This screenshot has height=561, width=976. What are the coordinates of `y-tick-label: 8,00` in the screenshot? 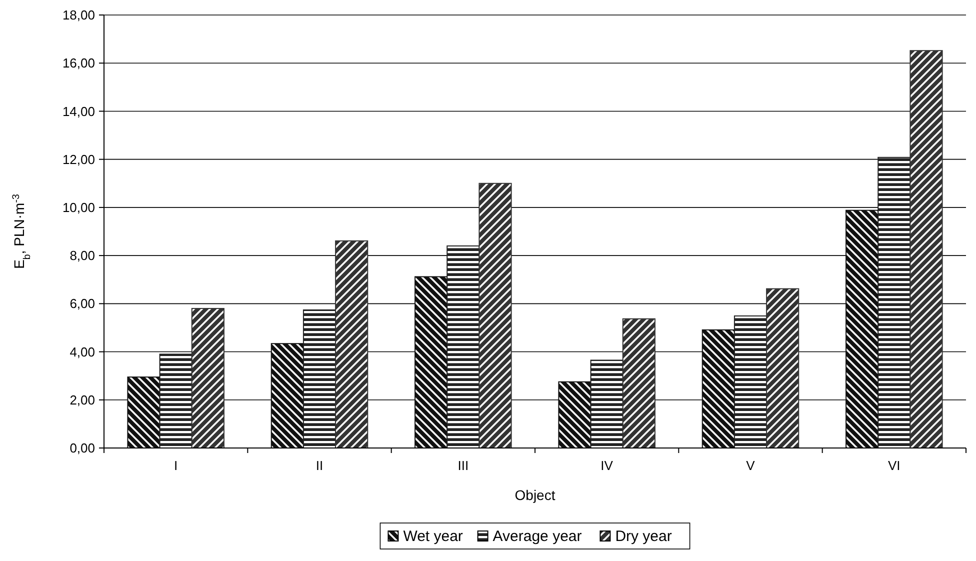 It's located at (82, 256).